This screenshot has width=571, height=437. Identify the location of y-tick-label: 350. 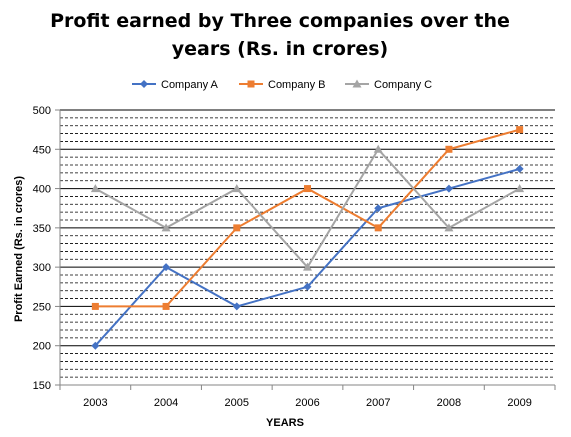
(42, 229).